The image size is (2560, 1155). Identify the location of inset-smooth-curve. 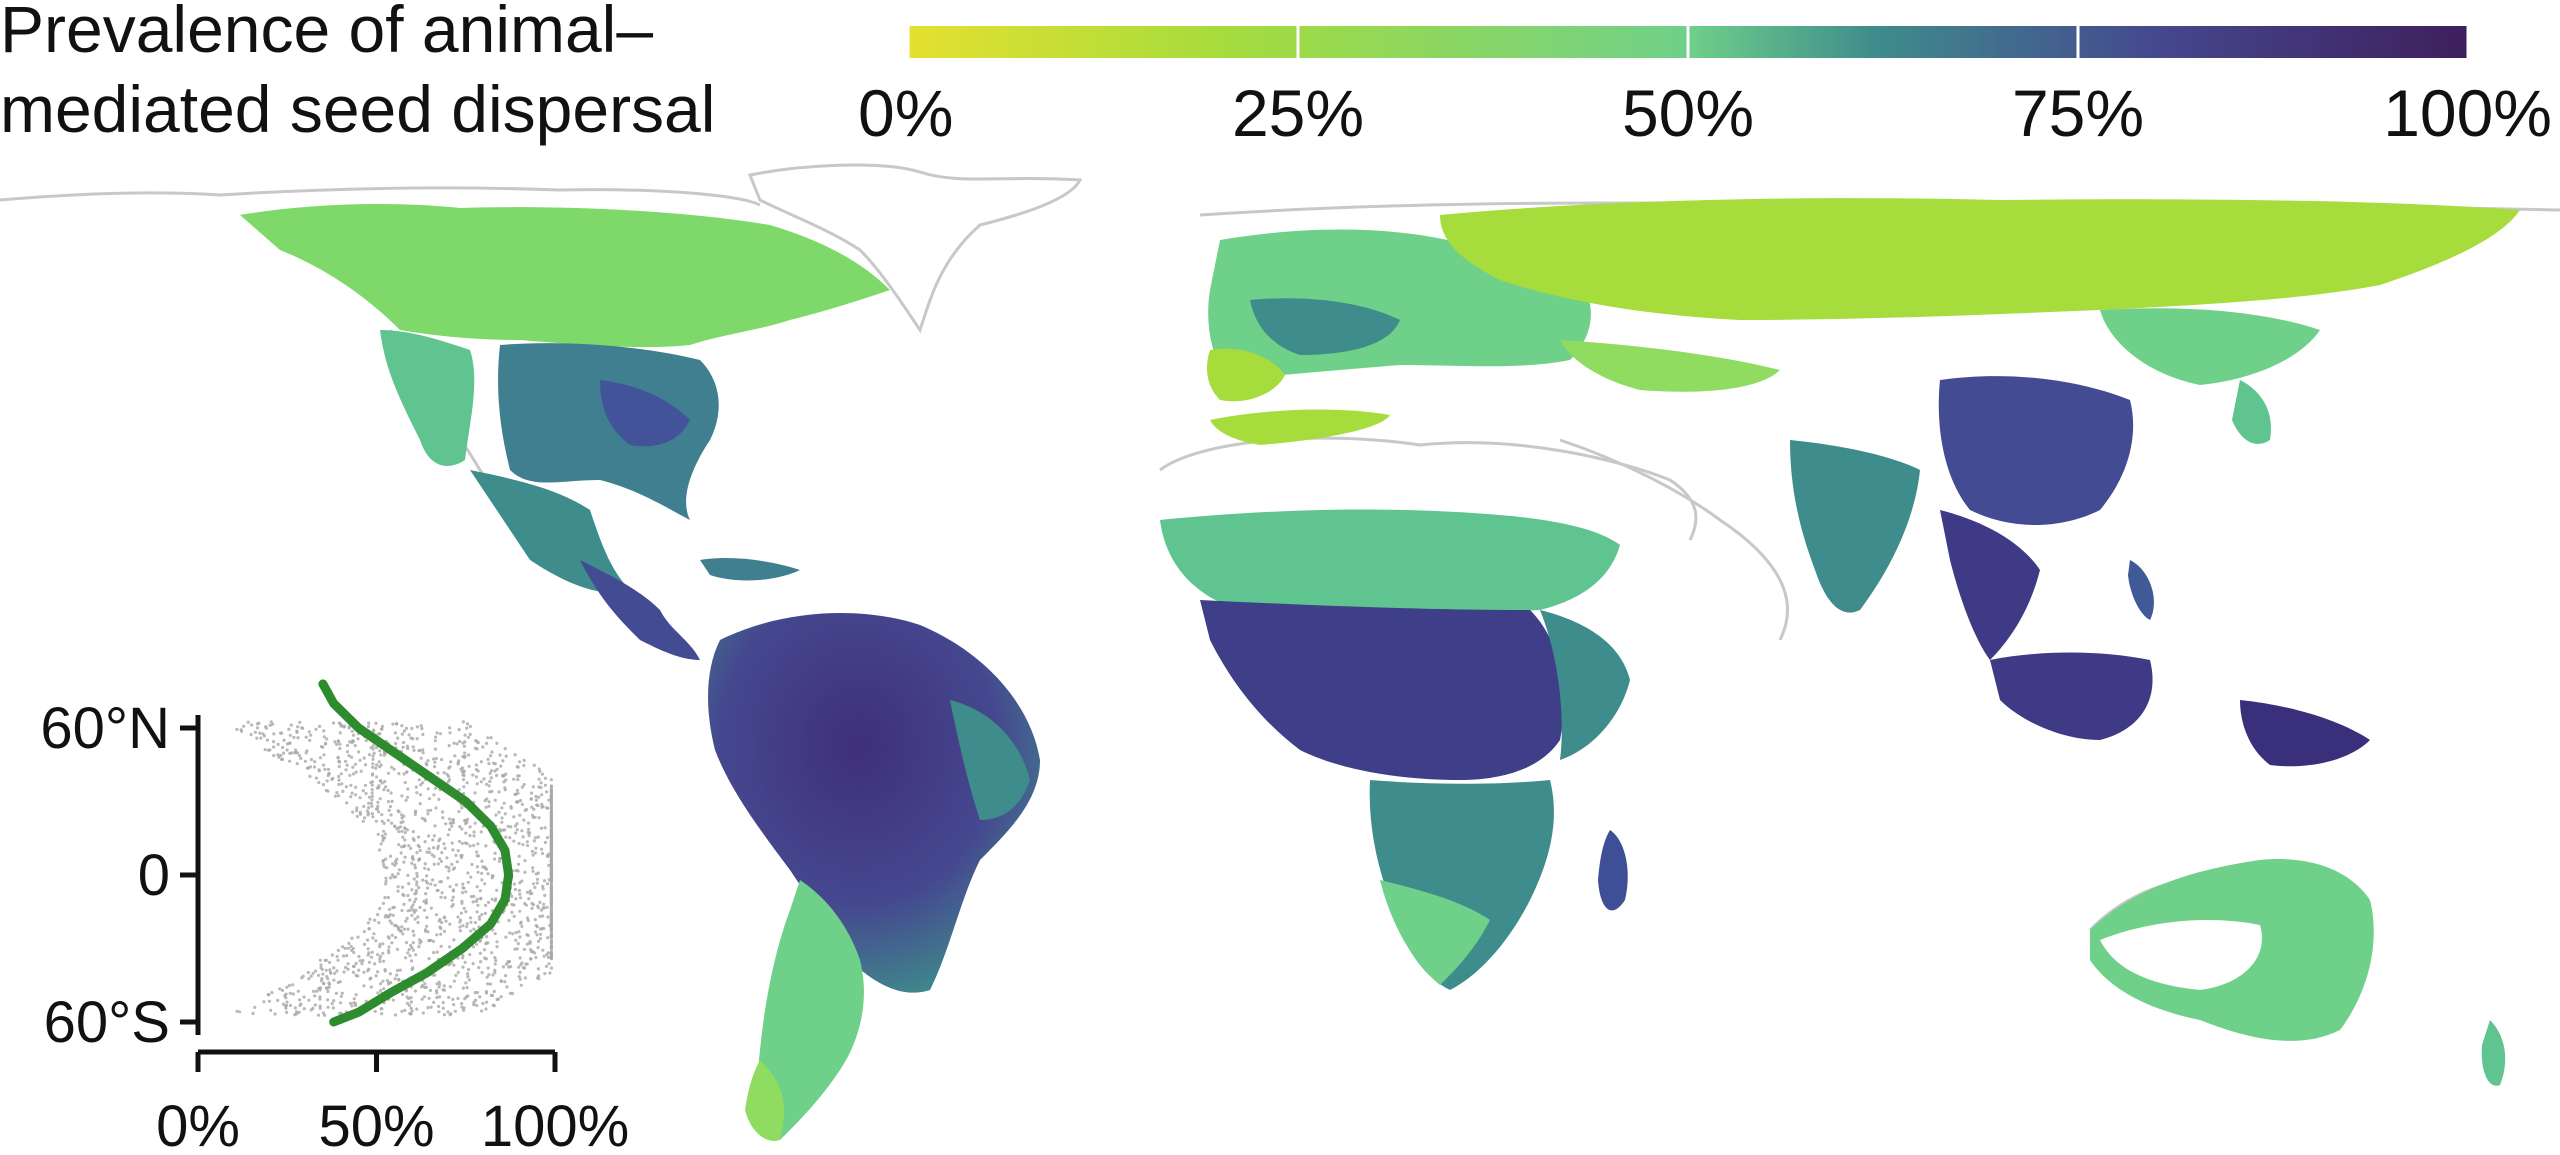
(416, 853).